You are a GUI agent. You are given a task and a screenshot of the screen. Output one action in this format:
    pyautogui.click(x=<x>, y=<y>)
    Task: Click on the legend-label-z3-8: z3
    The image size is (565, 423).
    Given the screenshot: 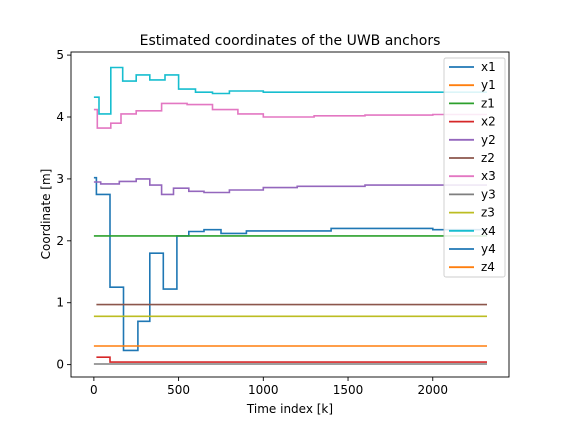 What is the action you would take?
    pyautogui.click(x=488, y=213)
    